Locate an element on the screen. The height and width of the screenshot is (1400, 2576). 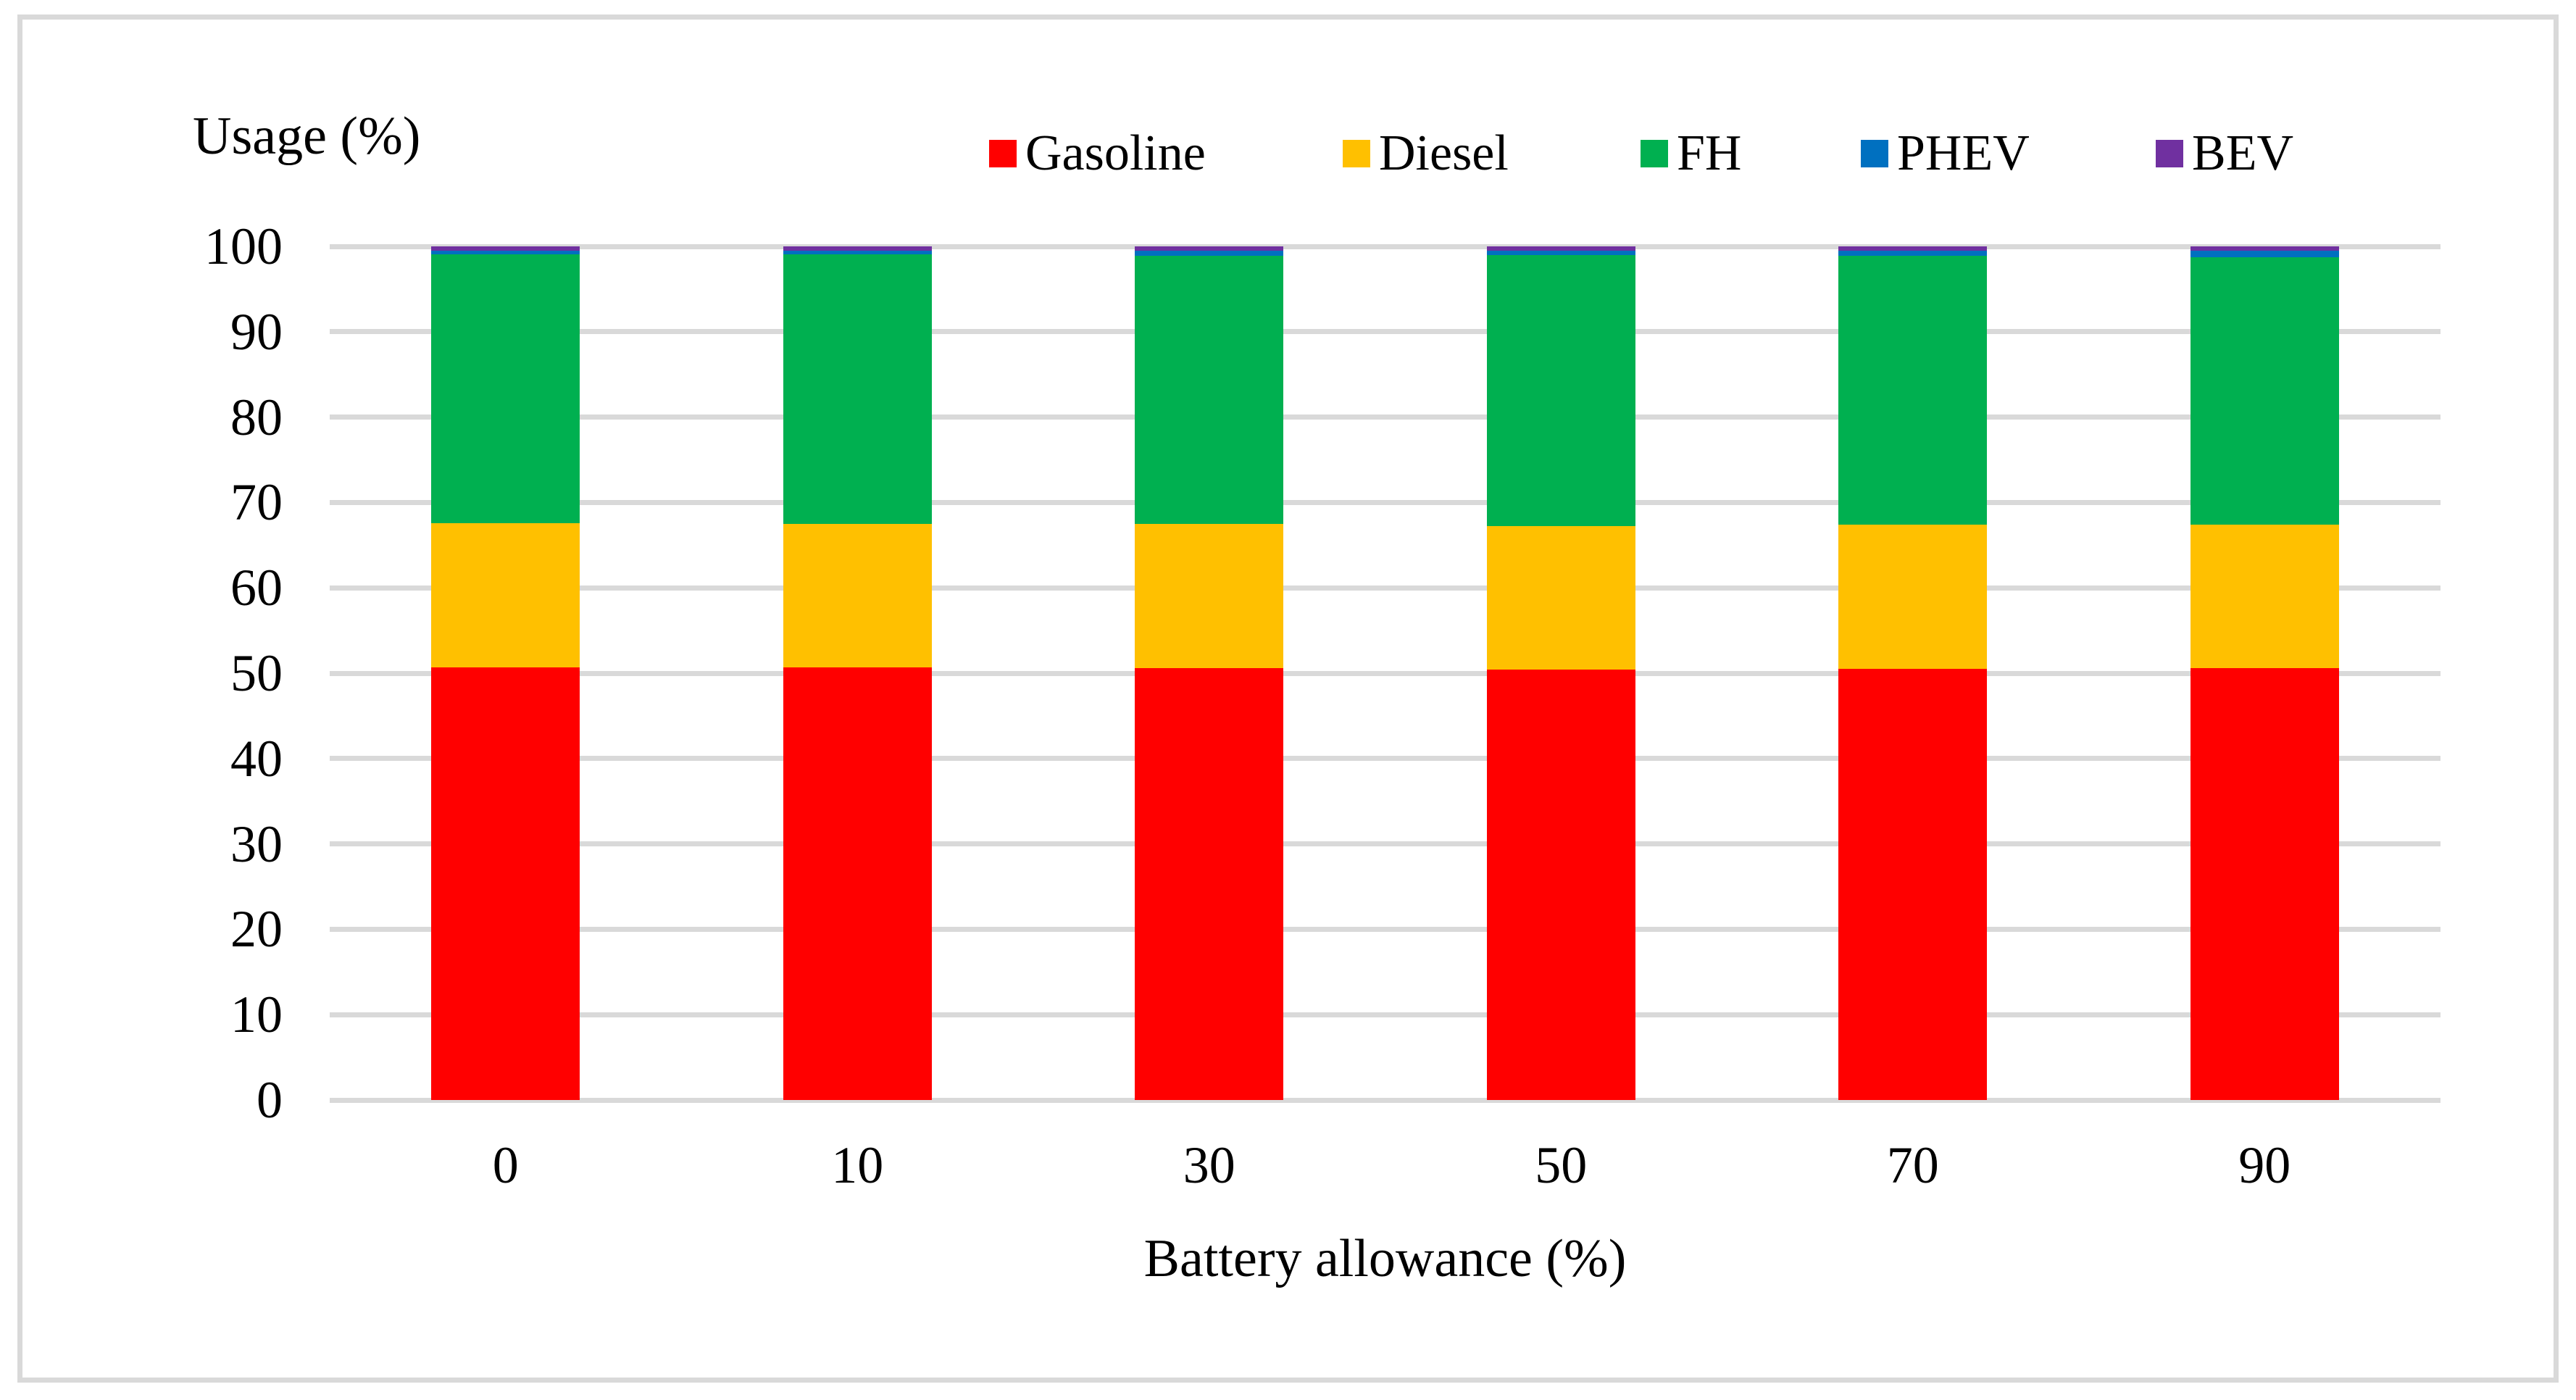
legend-item-phev: PHEV is located at coordinates (1945, 154).